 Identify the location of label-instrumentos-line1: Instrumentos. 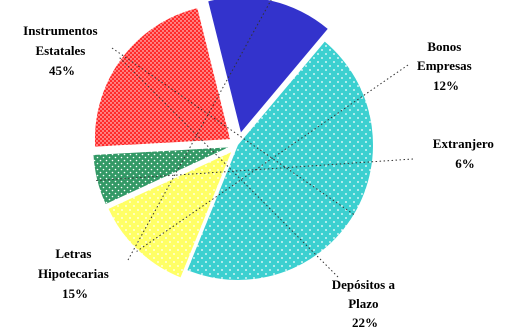
(60, 30).